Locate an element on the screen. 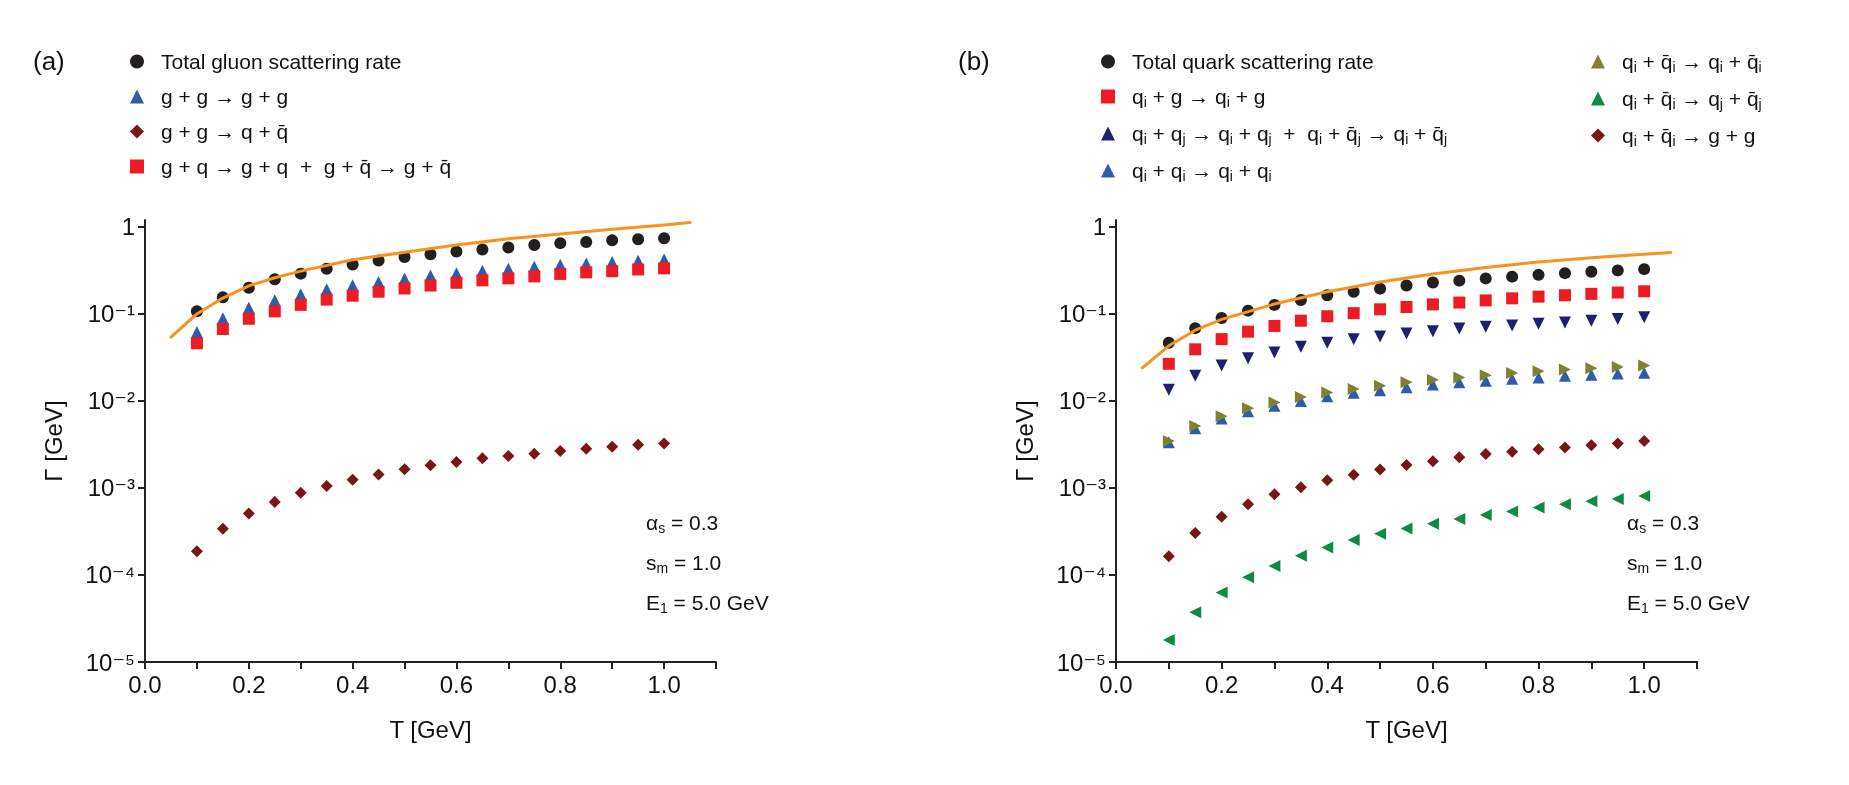 Image resolution: width=1849 pixels, height=785 pixels. legend-label: Total quark scattering rate is located at coordinates (1253, 61).